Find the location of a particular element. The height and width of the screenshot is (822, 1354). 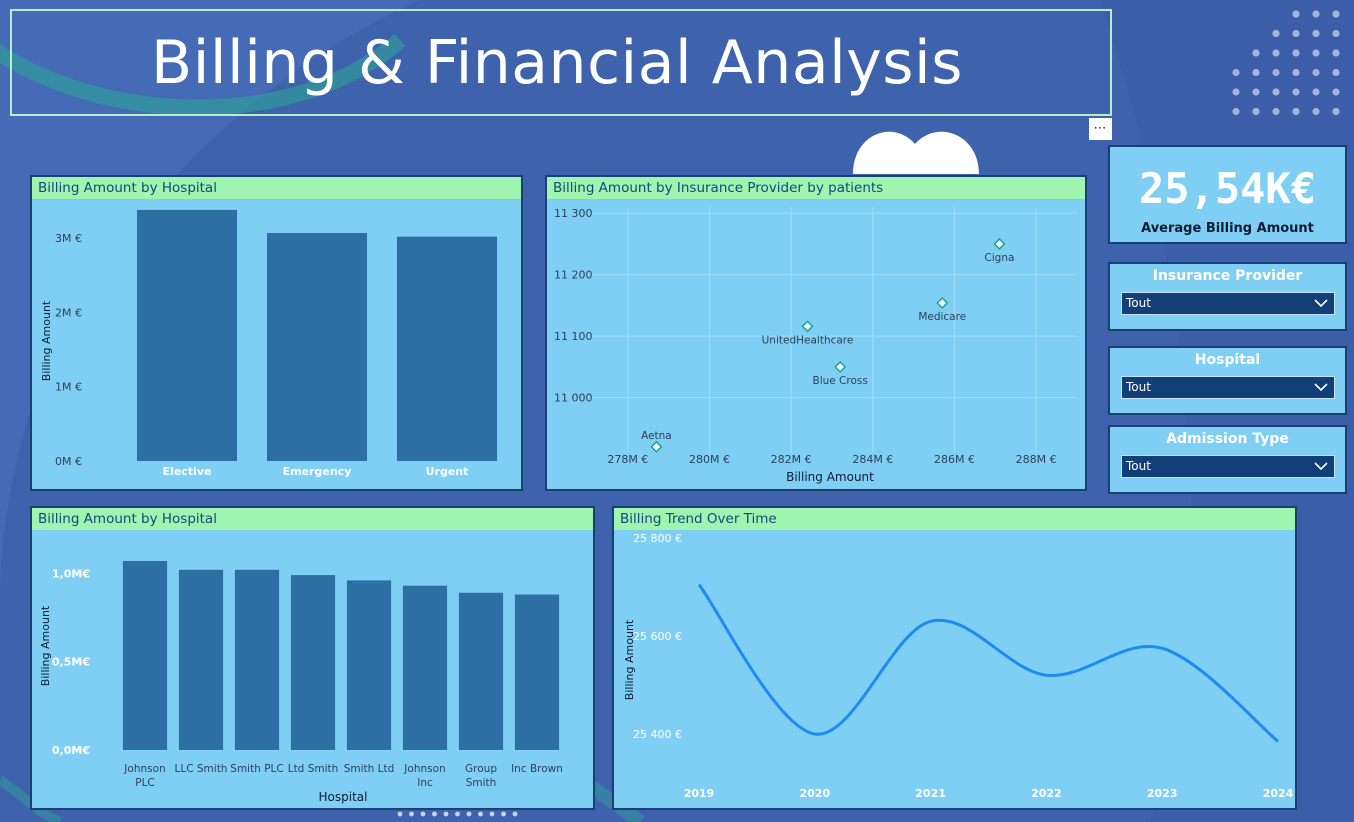

x-tick-label: 278M € is located at coordinates (627, 459).